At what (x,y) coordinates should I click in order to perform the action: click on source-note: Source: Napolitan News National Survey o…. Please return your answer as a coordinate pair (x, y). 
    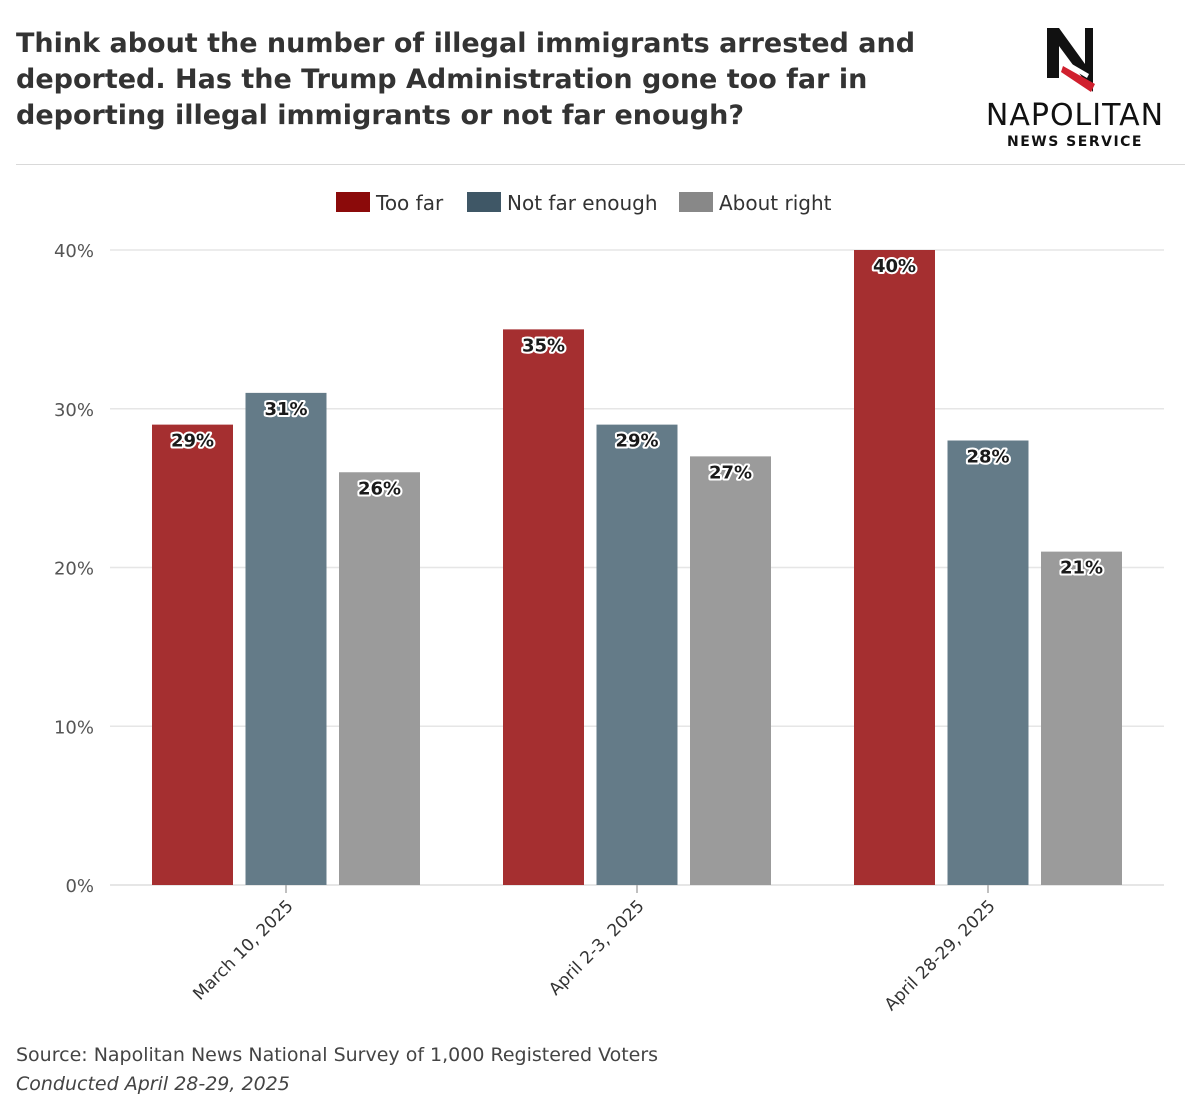
    Looking at the image, I should click on (337, 1055).